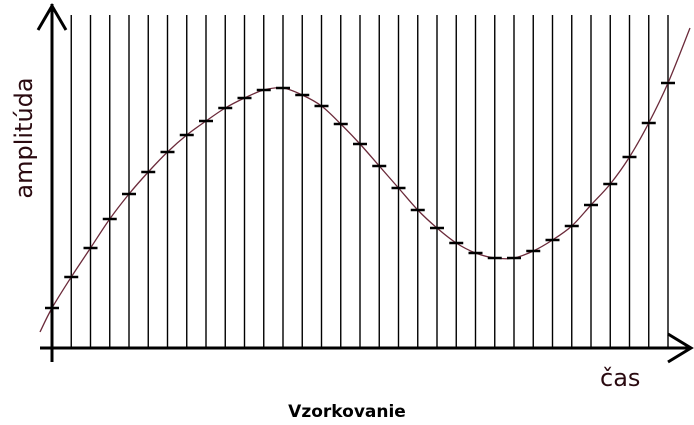 The height and width of the screenshot is (425, 694). I want to click on y-axis-arrow, so click(52, 17).